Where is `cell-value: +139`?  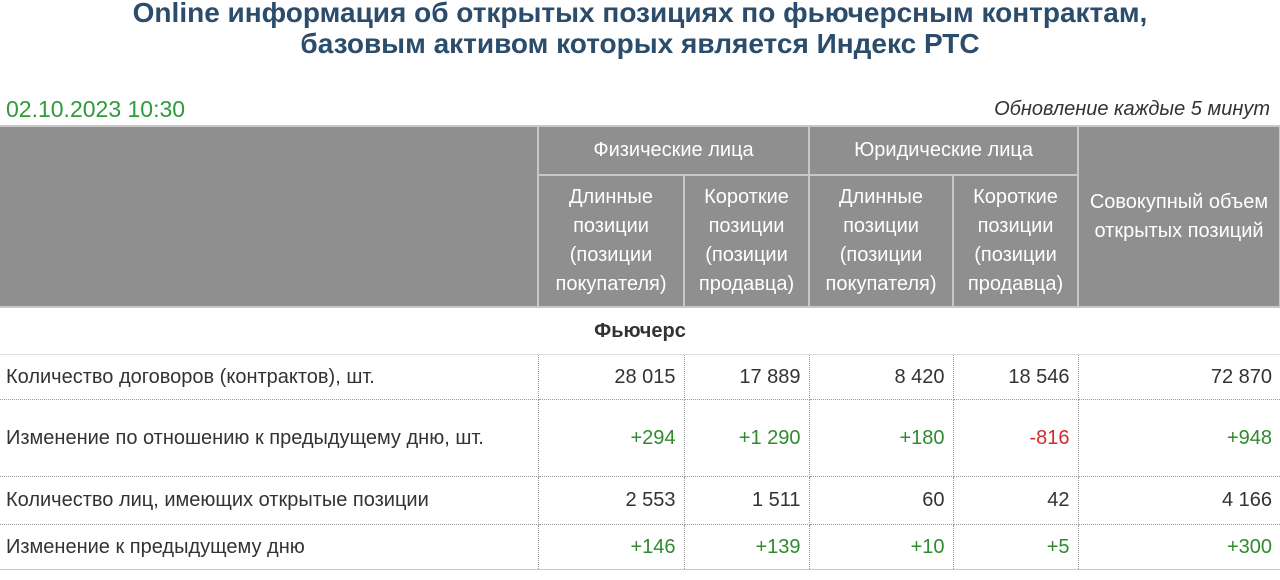
cell-value: +139 is located at coordinates (747, 547).